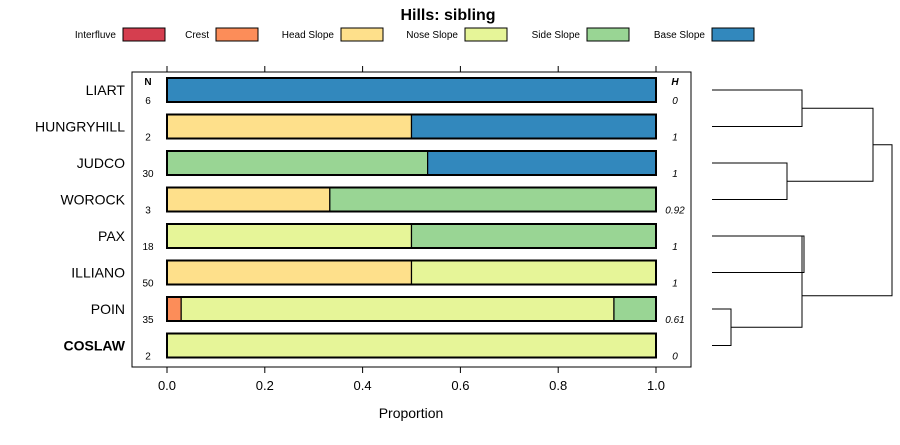  What do you see at coordinates (167, 385) in the screenshot?
I see `x-tick-label: 0.0` at bounding box center [167, 385].